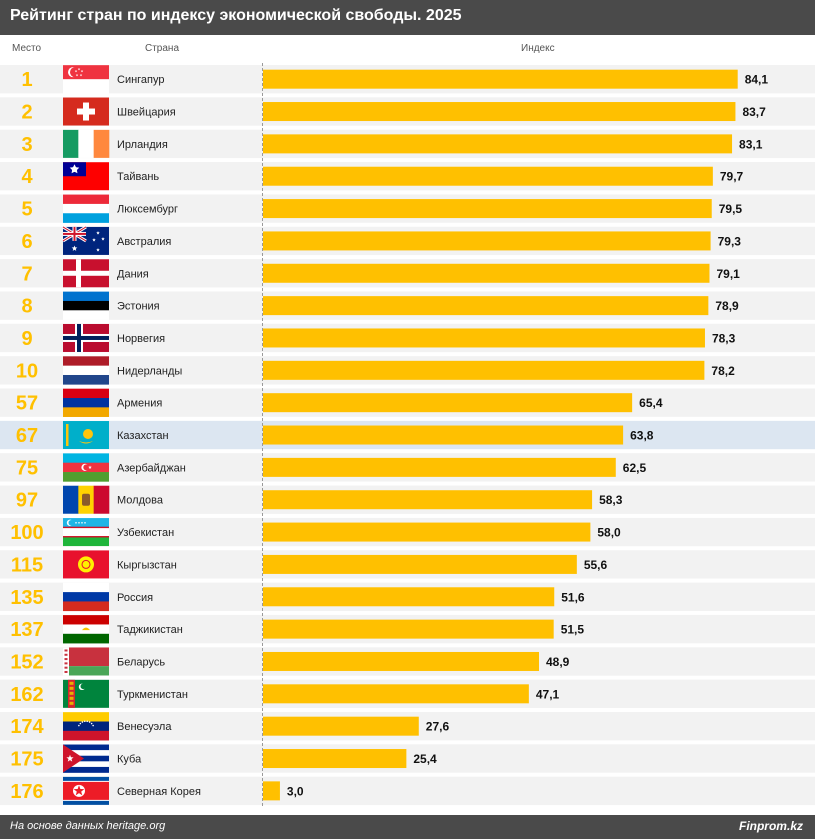  I want to click on value-label: 58,0, so click(609, 533).